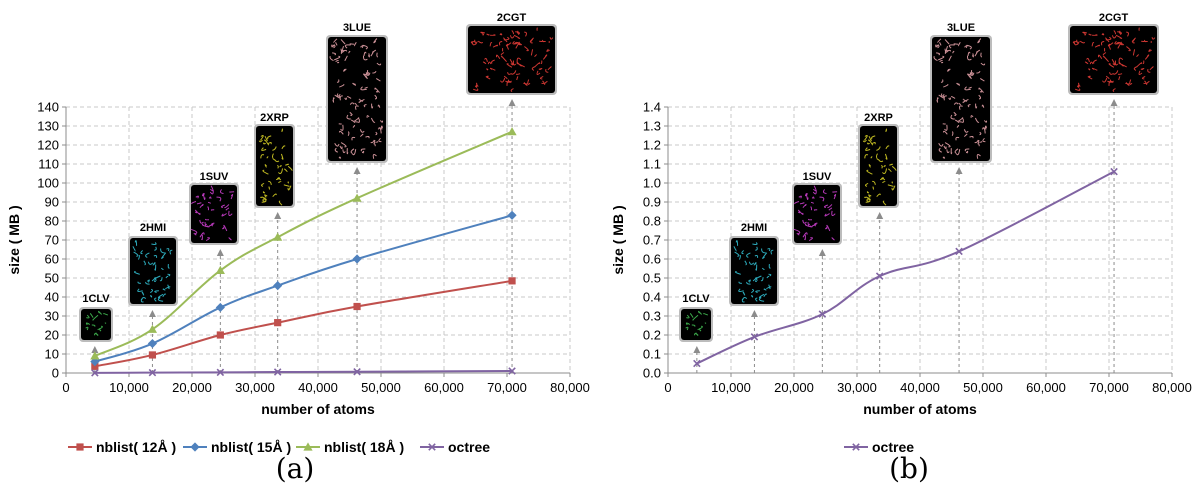  What do you see at coordinates (303, 288) in the screenshot?
I see `series-nblist-15-` at bounding box center [303, 288].